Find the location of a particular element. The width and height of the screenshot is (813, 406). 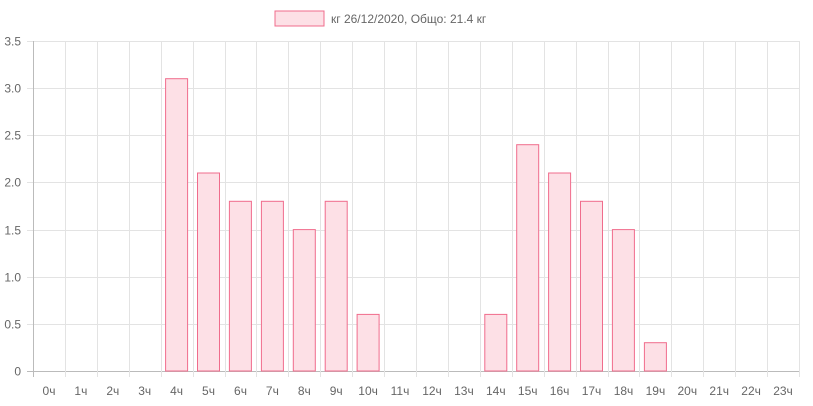

x-tick-label: 4ч is located at coordinates (176, 391).